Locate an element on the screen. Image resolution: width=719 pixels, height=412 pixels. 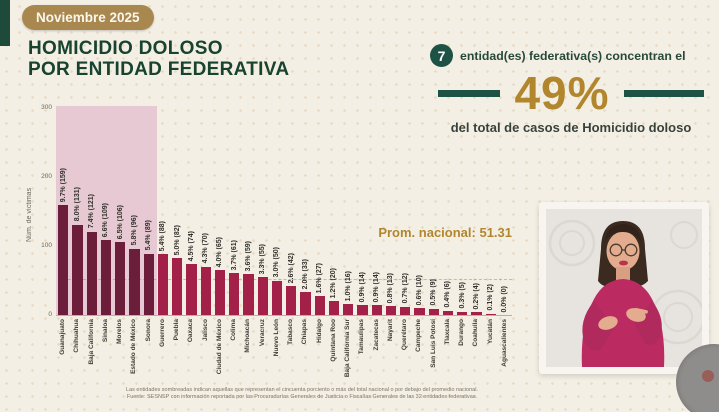
bar-value-label: 0.7% (12) is located at coordinates (405, 288).